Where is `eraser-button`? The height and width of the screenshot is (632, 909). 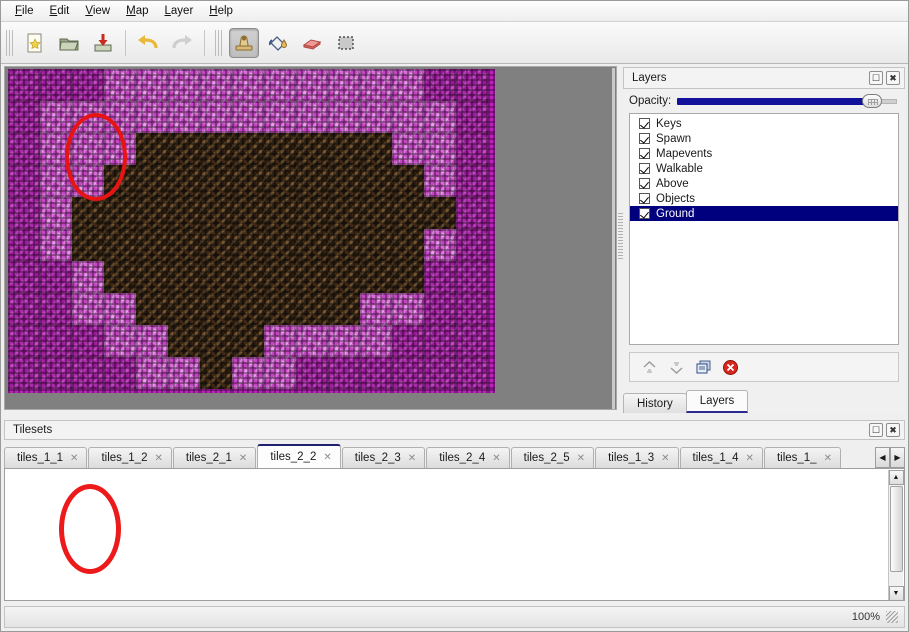 eraser-button is located at coordinates (312, 43).